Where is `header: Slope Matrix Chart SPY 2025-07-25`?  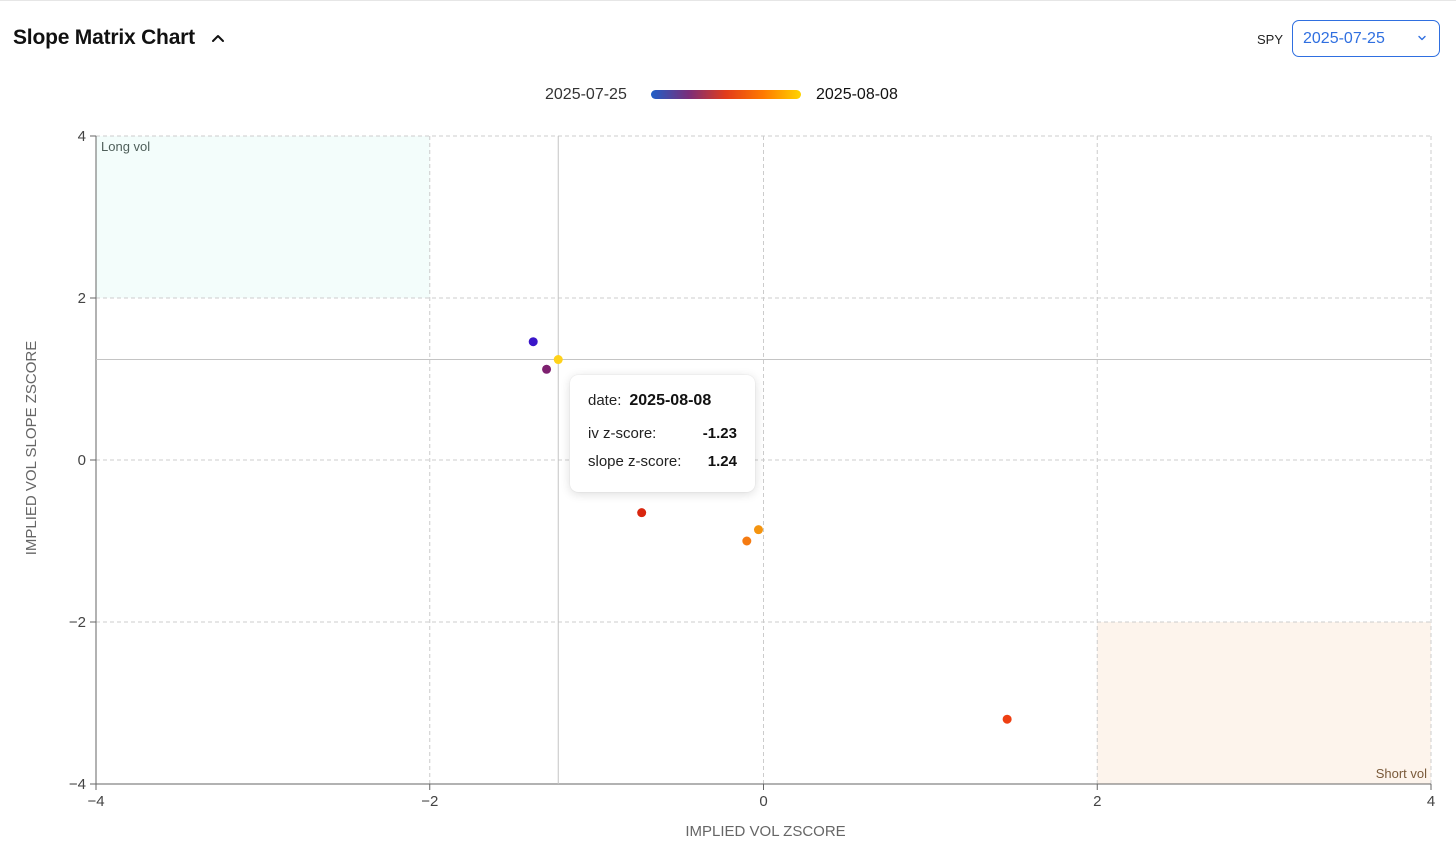 header: Slope Matrix Chart SPY 2025-07-25 is located at coordinates (728, 40).